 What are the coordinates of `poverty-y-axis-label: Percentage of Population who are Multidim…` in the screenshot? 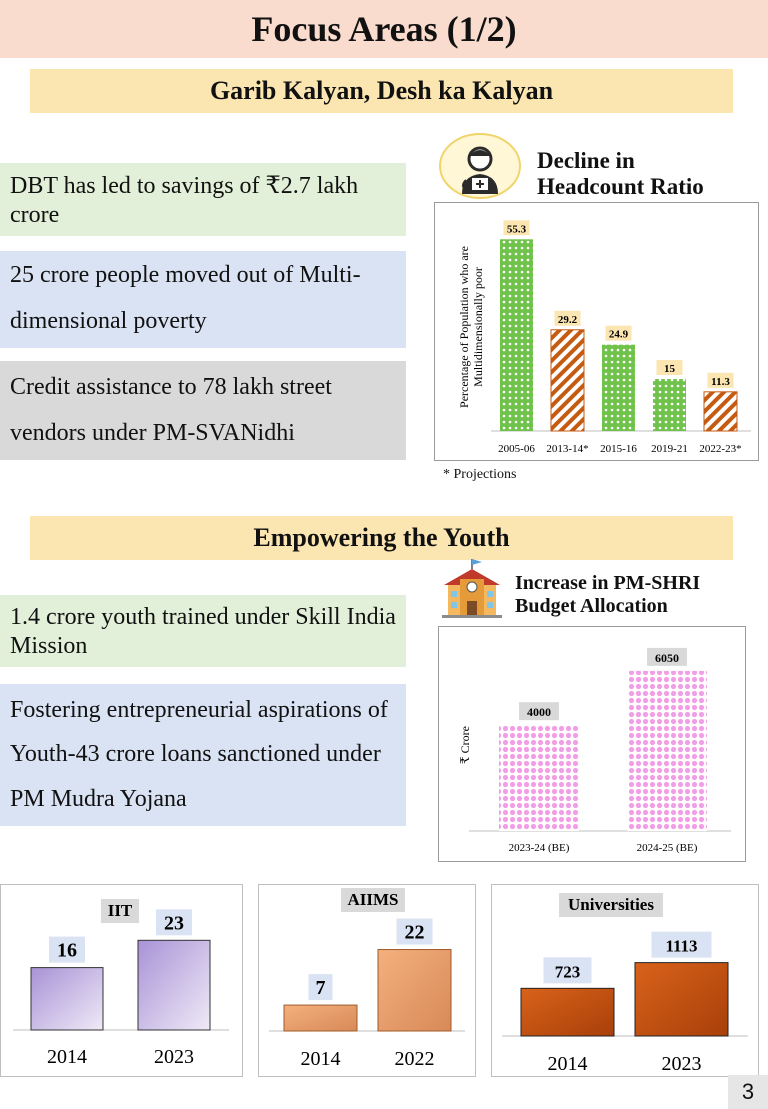 It's located at (471, 327).